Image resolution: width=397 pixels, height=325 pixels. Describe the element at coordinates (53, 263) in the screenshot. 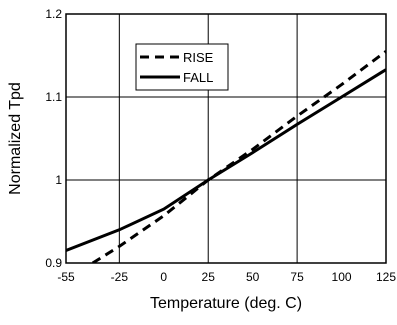

I see `y-tick-label: 0.9` at that location.